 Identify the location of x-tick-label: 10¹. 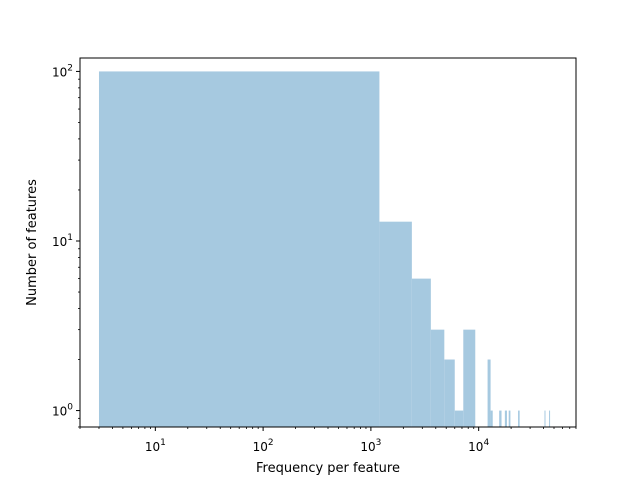
(155, 446).